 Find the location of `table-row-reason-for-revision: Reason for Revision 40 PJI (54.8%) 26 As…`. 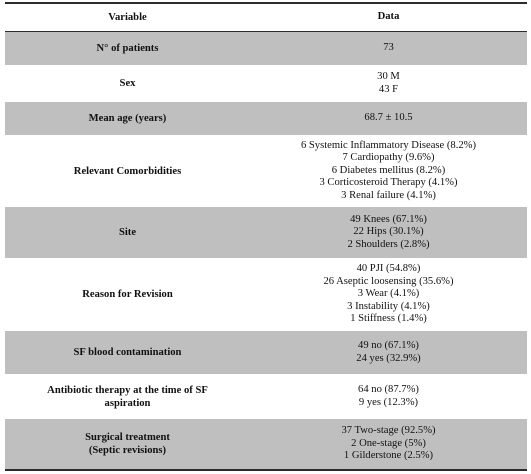

table-row-reason-for-revision: Reason for Revision 40 PJI (54.8%) 26 As… is located at coordinates (266, 295).